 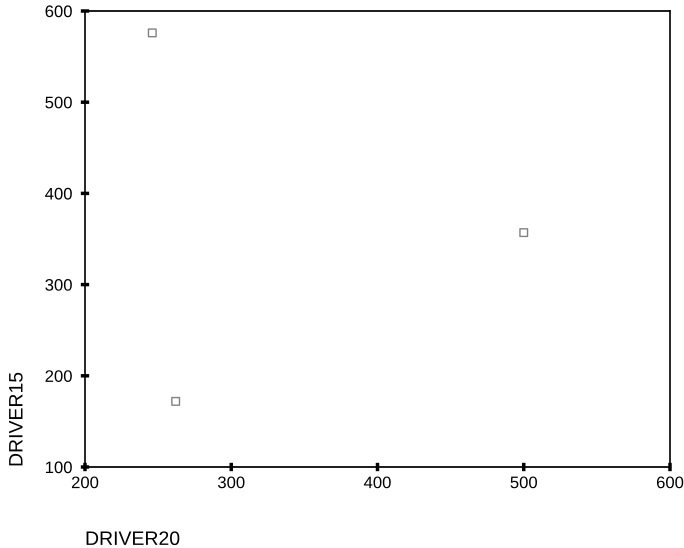 What do you see at coordinates (58, 102) in the screenshot?
I see `y-tick-label: 500` at bounding box center [58, 102].